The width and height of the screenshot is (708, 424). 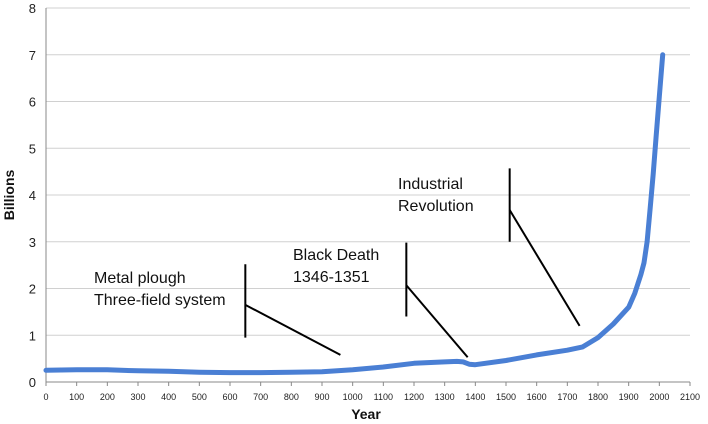 I want to click on x-tick-label: 1300, so click(x=445, y=397).